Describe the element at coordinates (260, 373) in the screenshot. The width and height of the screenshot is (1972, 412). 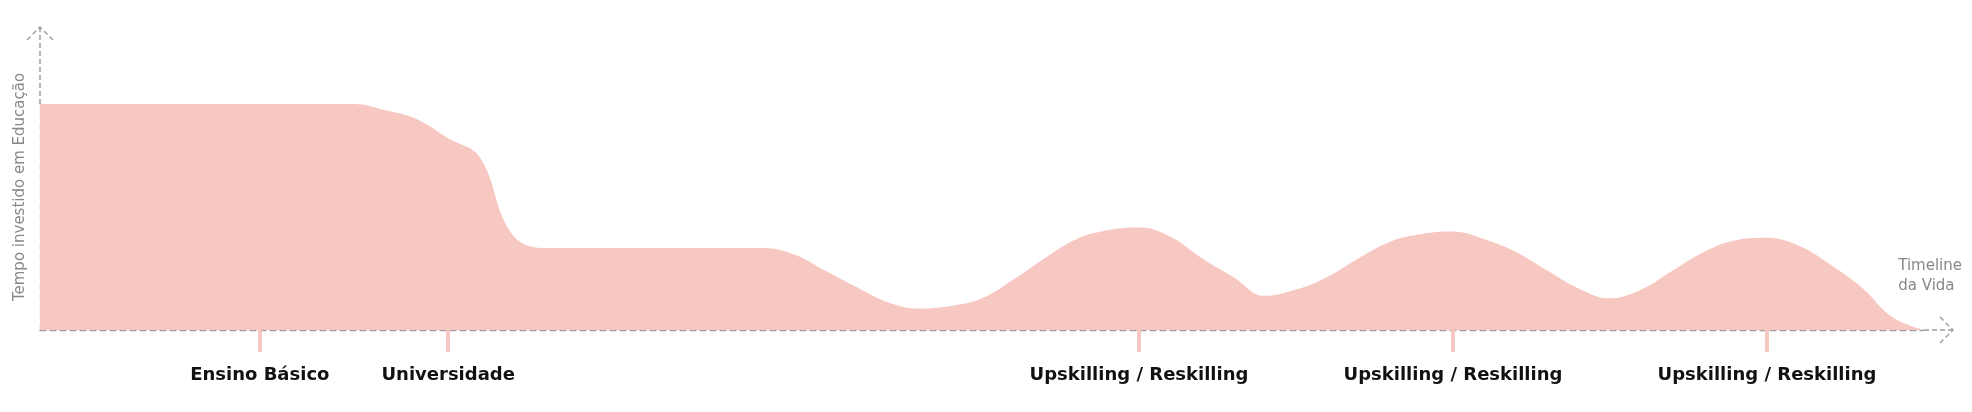
I see `x-tick-label: Ensino Básico` at that location.